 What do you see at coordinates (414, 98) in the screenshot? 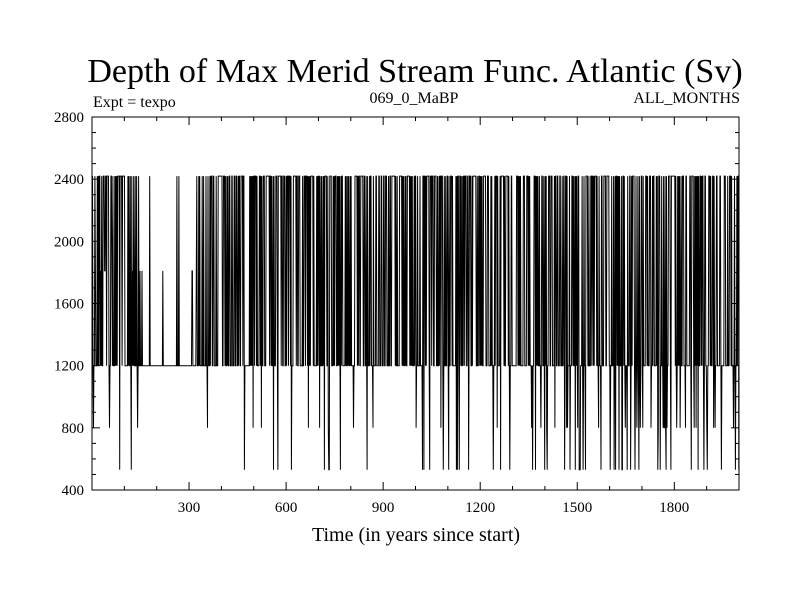
I see `subtitle-center: 069_0_MaBP` at bounding box center [414, 98].